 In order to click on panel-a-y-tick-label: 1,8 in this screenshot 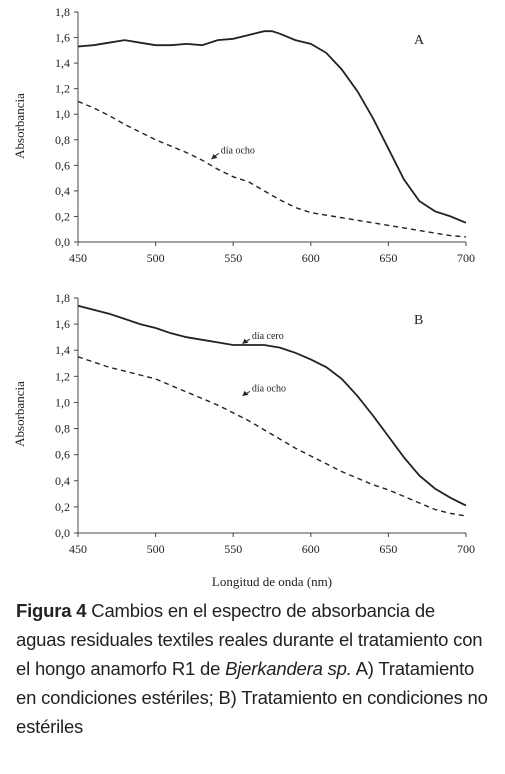, I will do `click(62, 12)`.